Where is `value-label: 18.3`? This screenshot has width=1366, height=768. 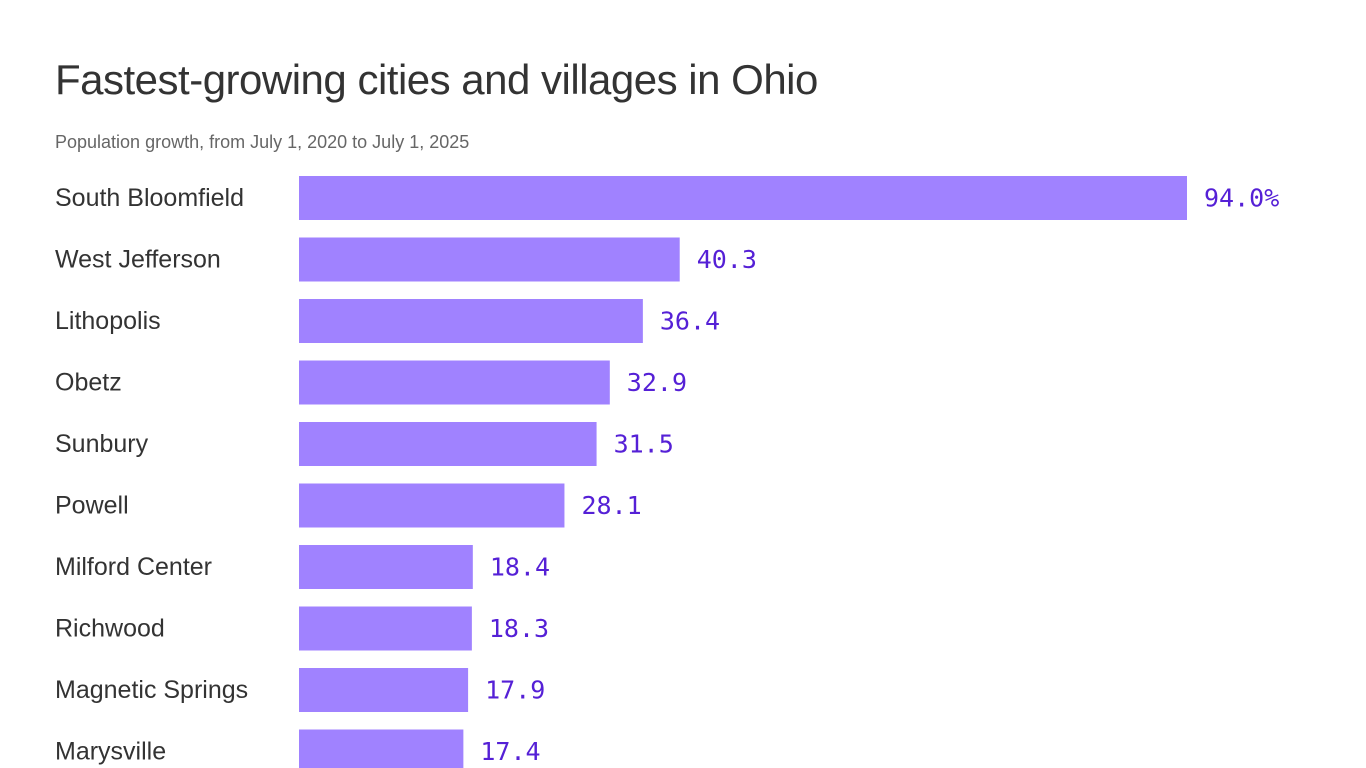 value-label: 18.3 is located at coordinates (519, 628).